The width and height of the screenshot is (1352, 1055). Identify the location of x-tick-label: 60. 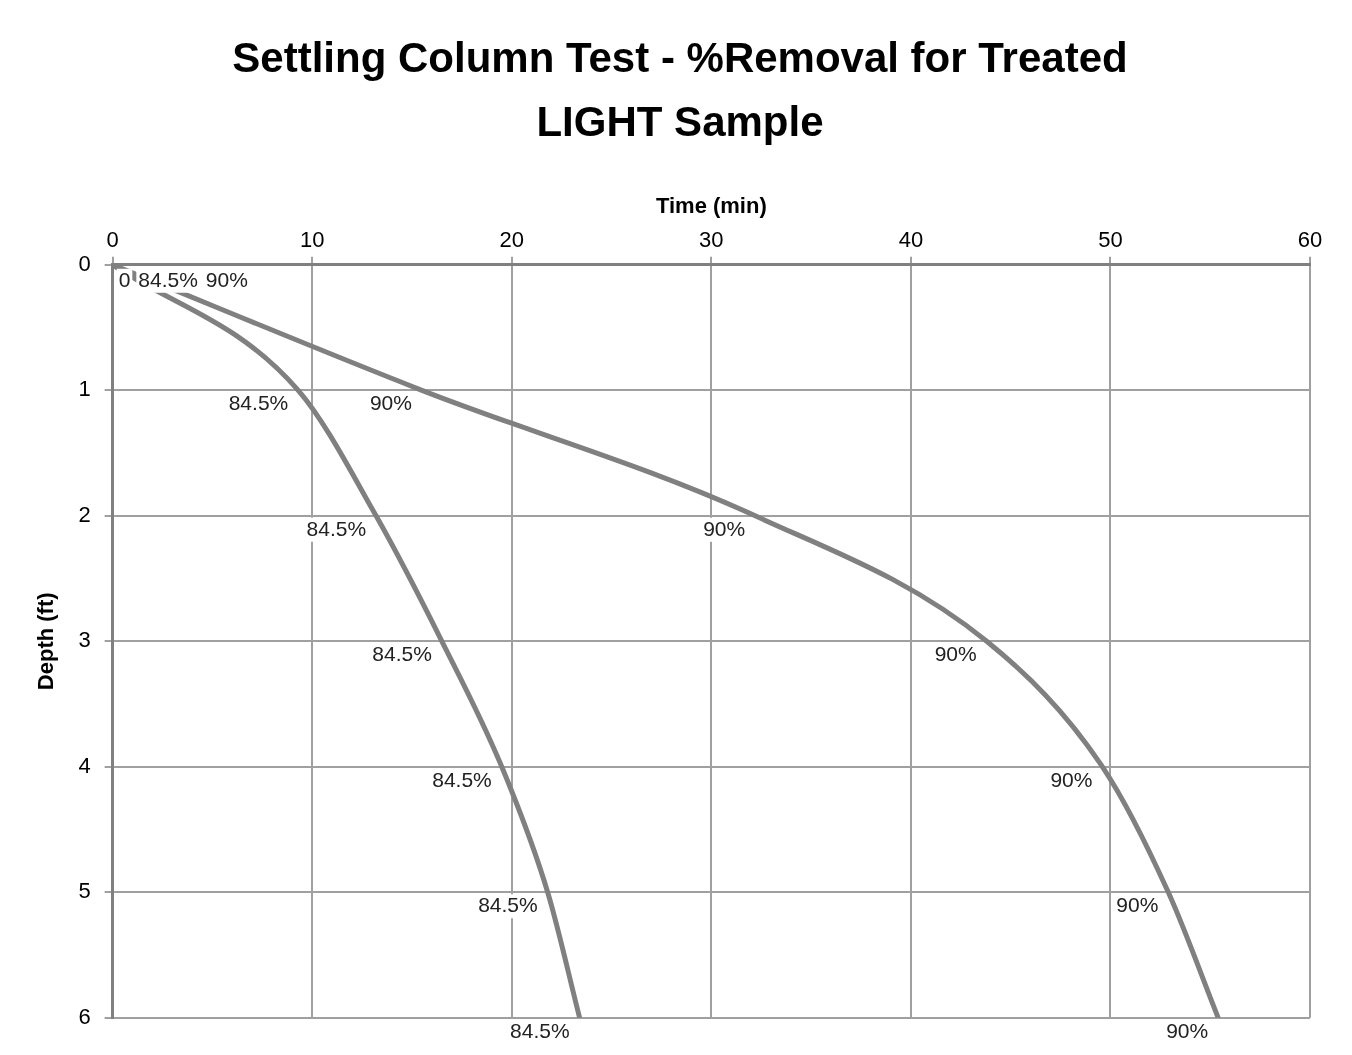
(1310, 239).